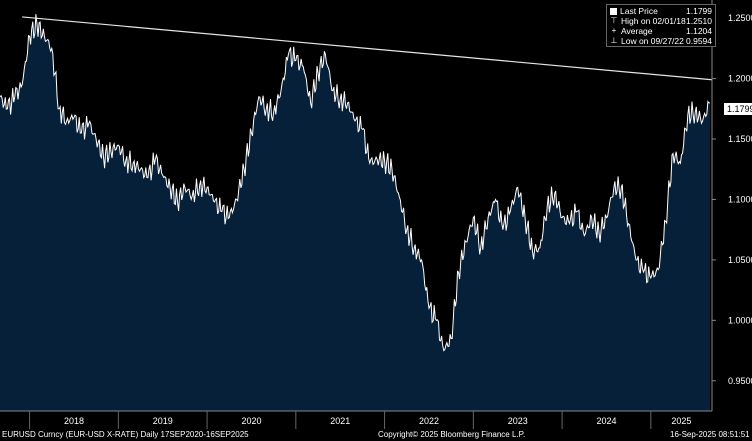 The width and height of the screenshot is (752, 441). I want to click on legend-value: 1.2510, so click(699, 21).